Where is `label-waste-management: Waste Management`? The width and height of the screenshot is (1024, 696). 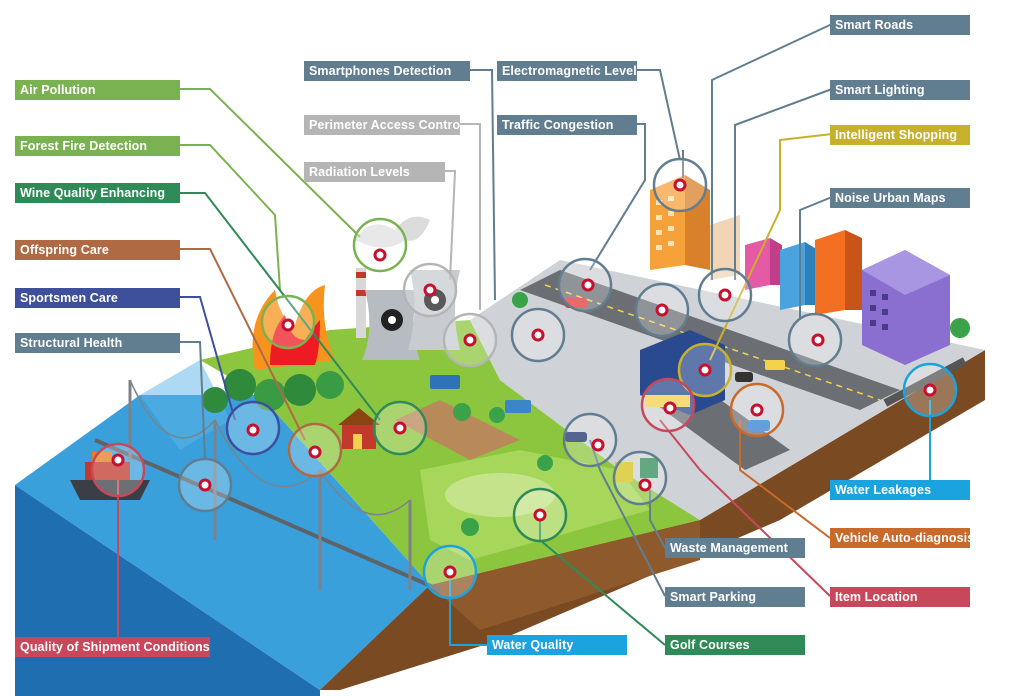
label-waste-management: Waste Management is located at coordinates (735, 548).